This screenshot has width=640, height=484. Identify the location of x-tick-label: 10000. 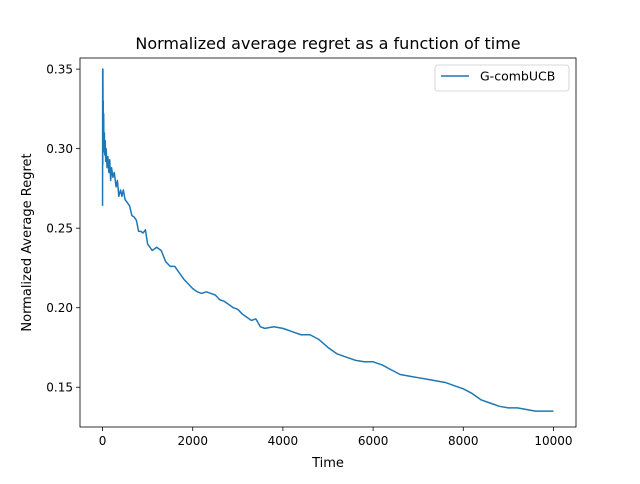
(553, 441).